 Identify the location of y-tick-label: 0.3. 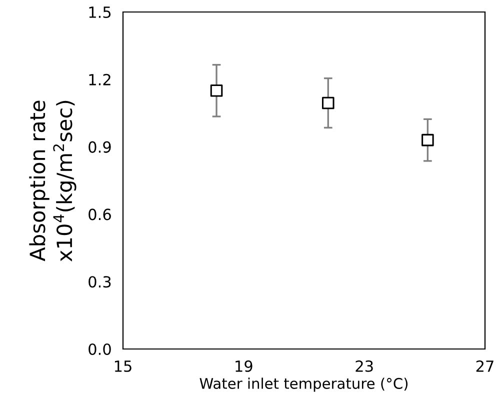
(99, 282).